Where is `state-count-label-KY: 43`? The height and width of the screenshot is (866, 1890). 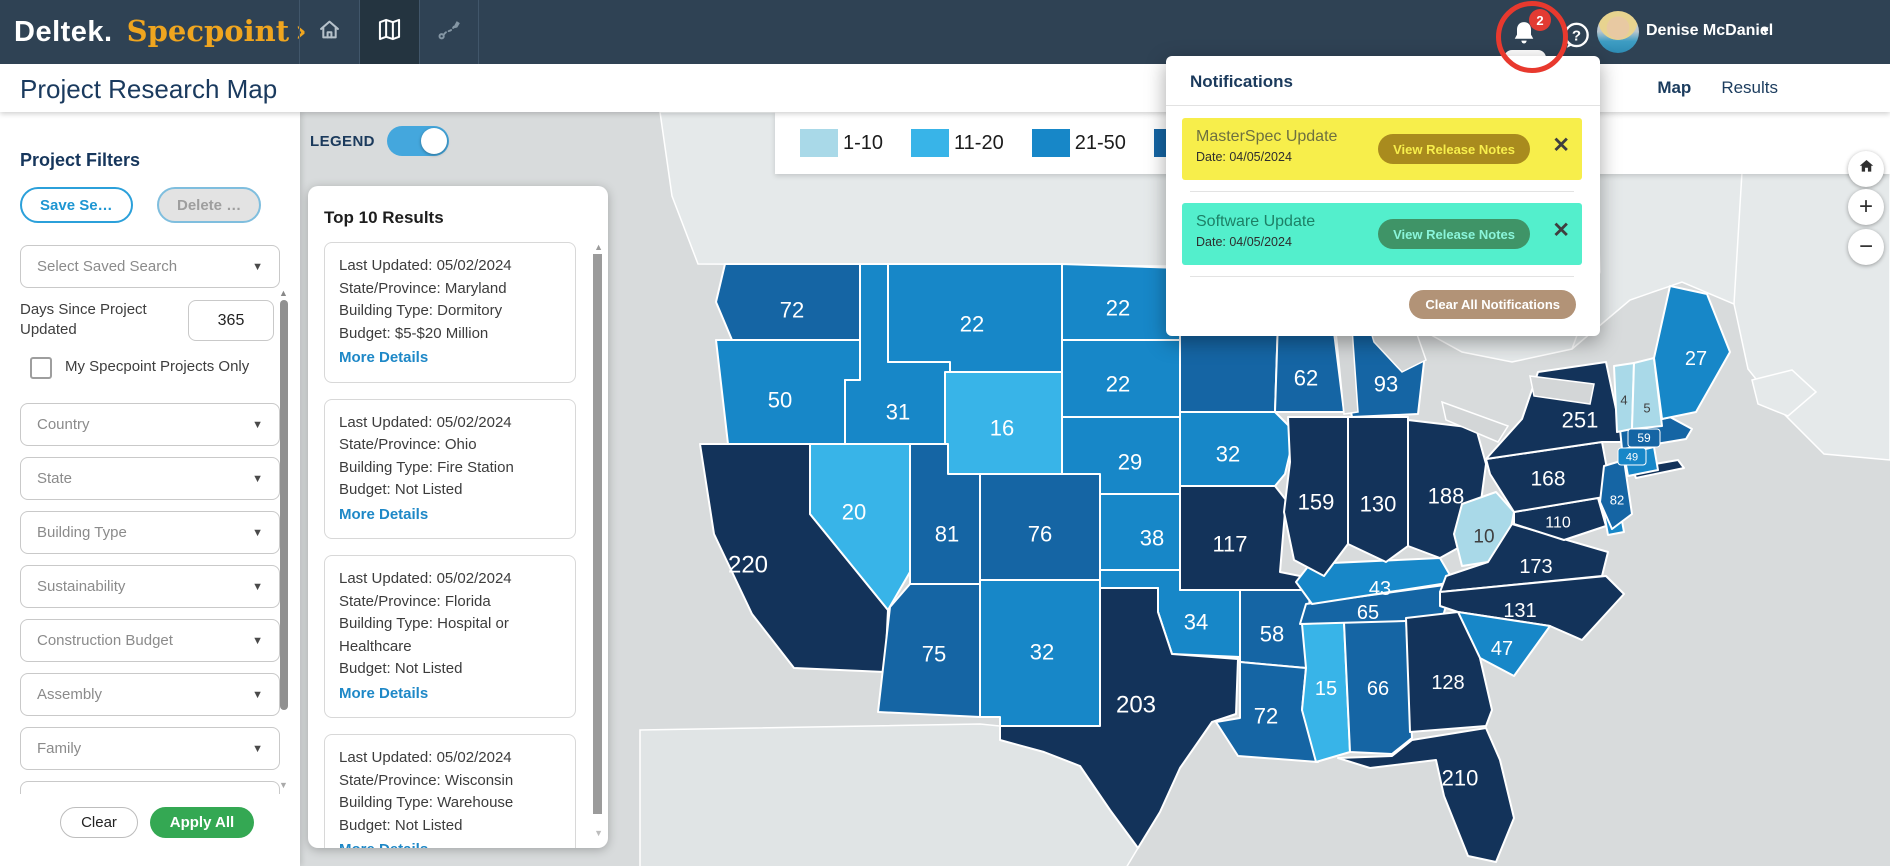 state-count-label-KY: 43 is located at coordinates (1380, 589).